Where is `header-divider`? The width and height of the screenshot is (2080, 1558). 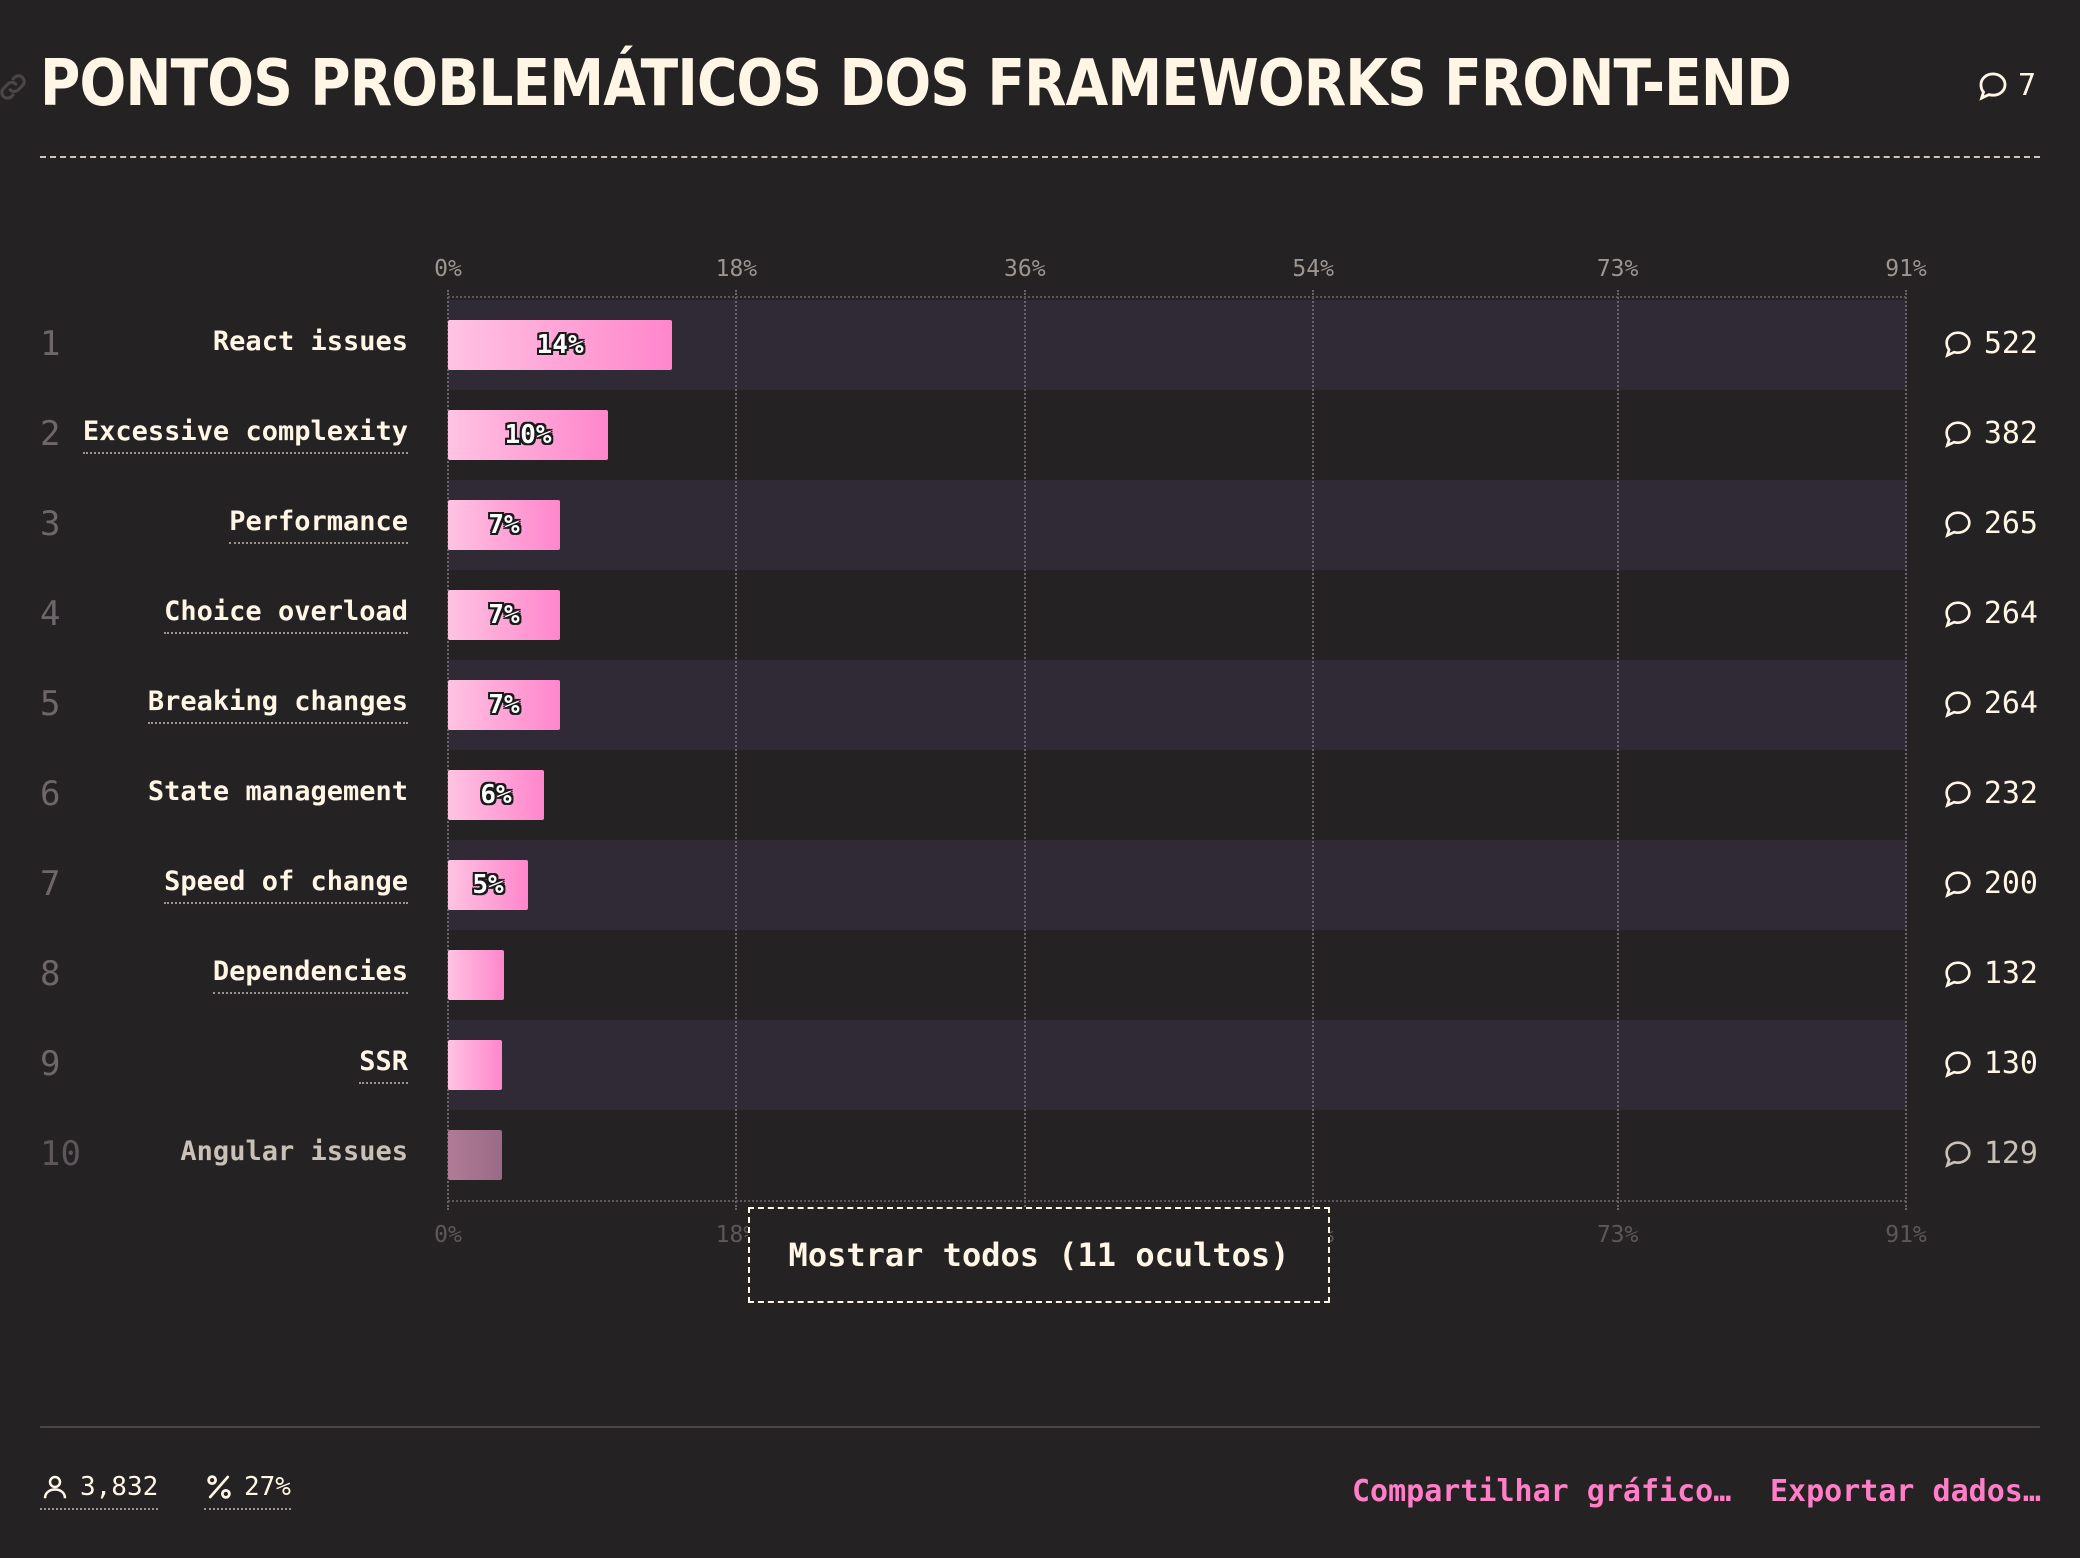 header-divider is located at coordinates (1040, 157).